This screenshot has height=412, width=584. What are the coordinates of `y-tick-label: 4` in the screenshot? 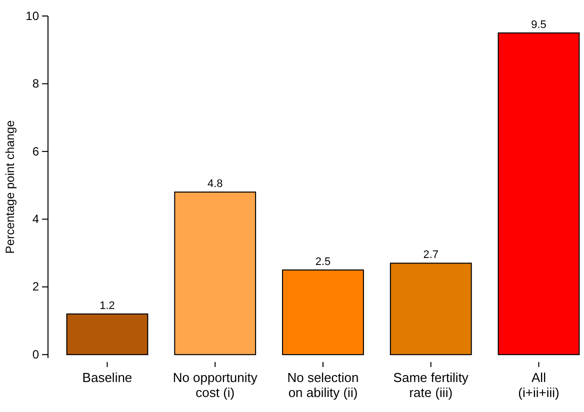 It's located at (36, 219).